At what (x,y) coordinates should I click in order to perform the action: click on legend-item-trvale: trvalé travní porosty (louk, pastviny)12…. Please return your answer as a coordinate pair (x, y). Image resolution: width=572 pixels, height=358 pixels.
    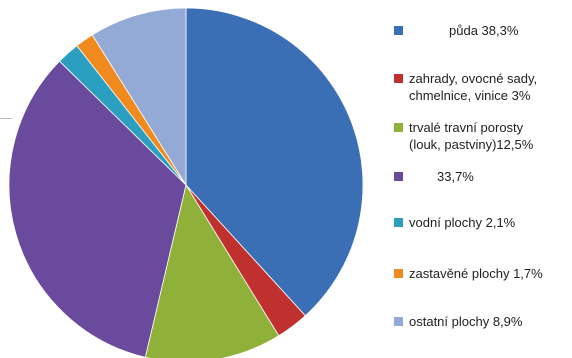
    Looking at the image, I should click on (463, 136).